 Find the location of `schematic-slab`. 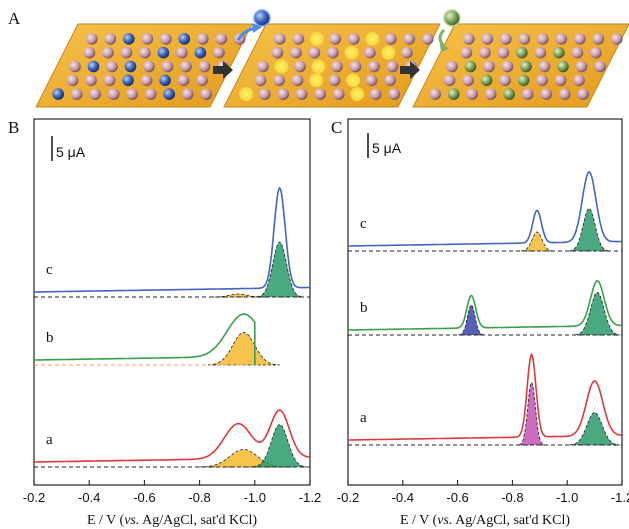

schematic-slab is located at coordinates (520, 65).